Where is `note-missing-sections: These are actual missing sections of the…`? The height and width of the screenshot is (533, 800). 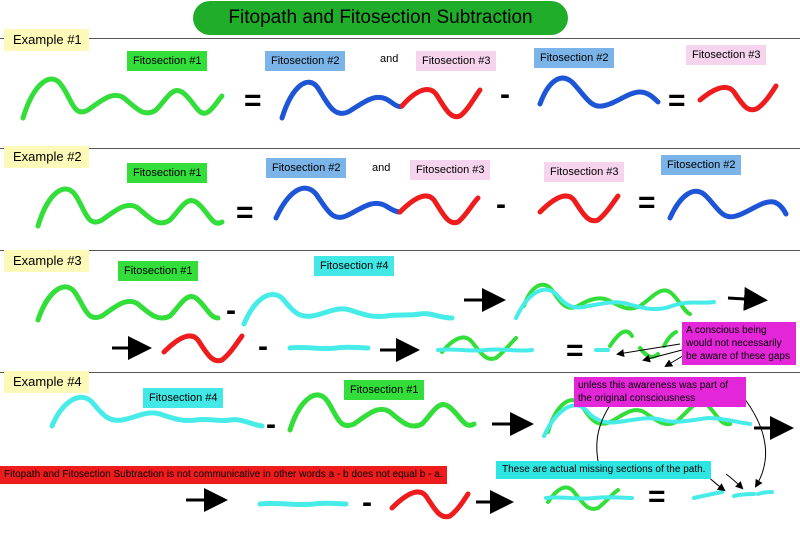 note-missing-sections: These are actual missing sections of the… is located at coordinates (604, 470).